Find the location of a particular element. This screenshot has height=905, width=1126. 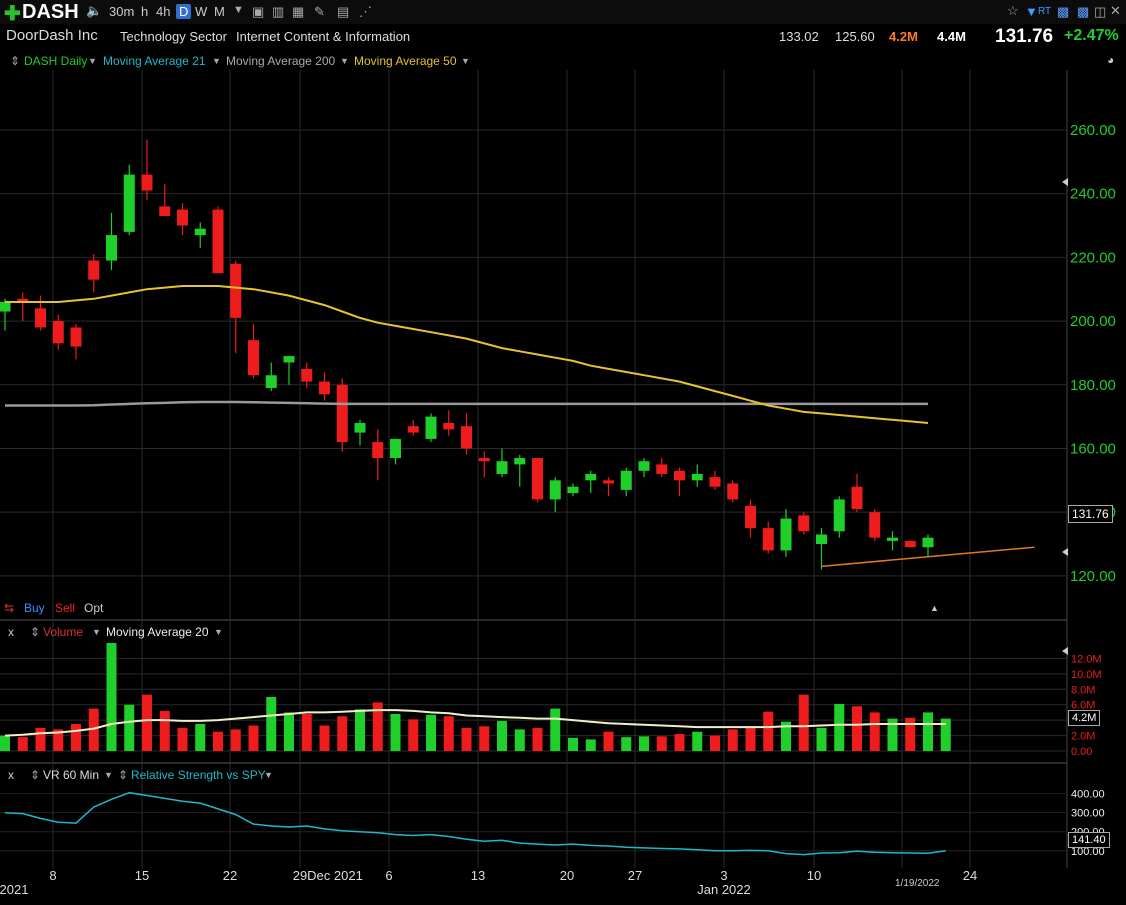

buy-button: Buy is located at coordinates (34, 608).